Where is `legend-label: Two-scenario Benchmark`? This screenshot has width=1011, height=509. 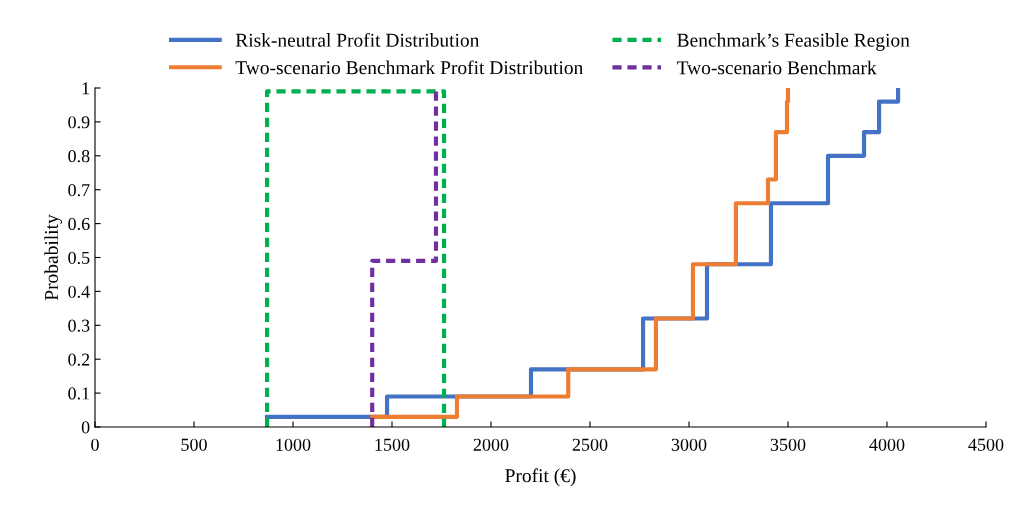 legend-label: Two-scenario Benchmark is located at coordinates (776, 67).